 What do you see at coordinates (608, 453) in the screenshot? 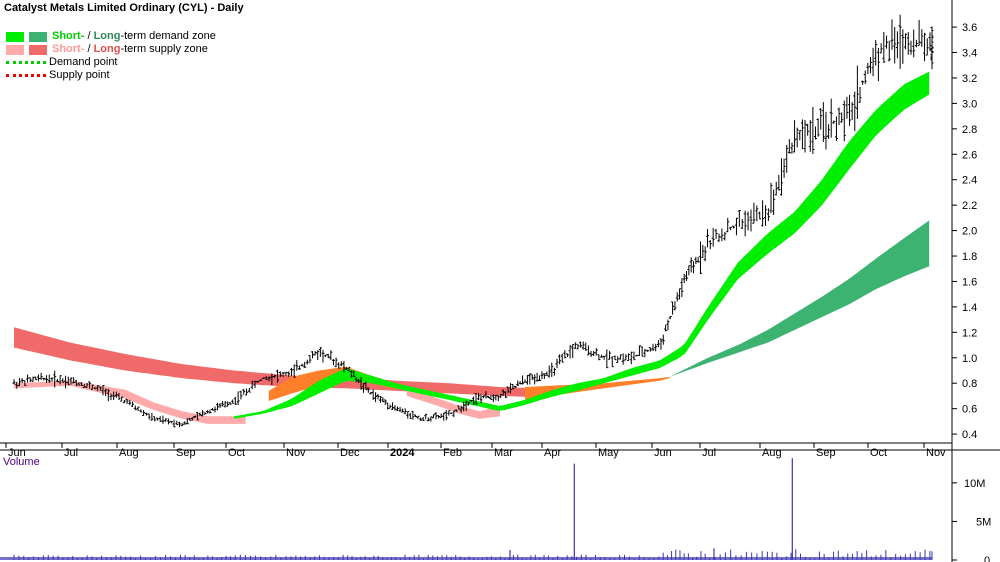
I see `x-tick-label: May` at bounding box center [608, 453].